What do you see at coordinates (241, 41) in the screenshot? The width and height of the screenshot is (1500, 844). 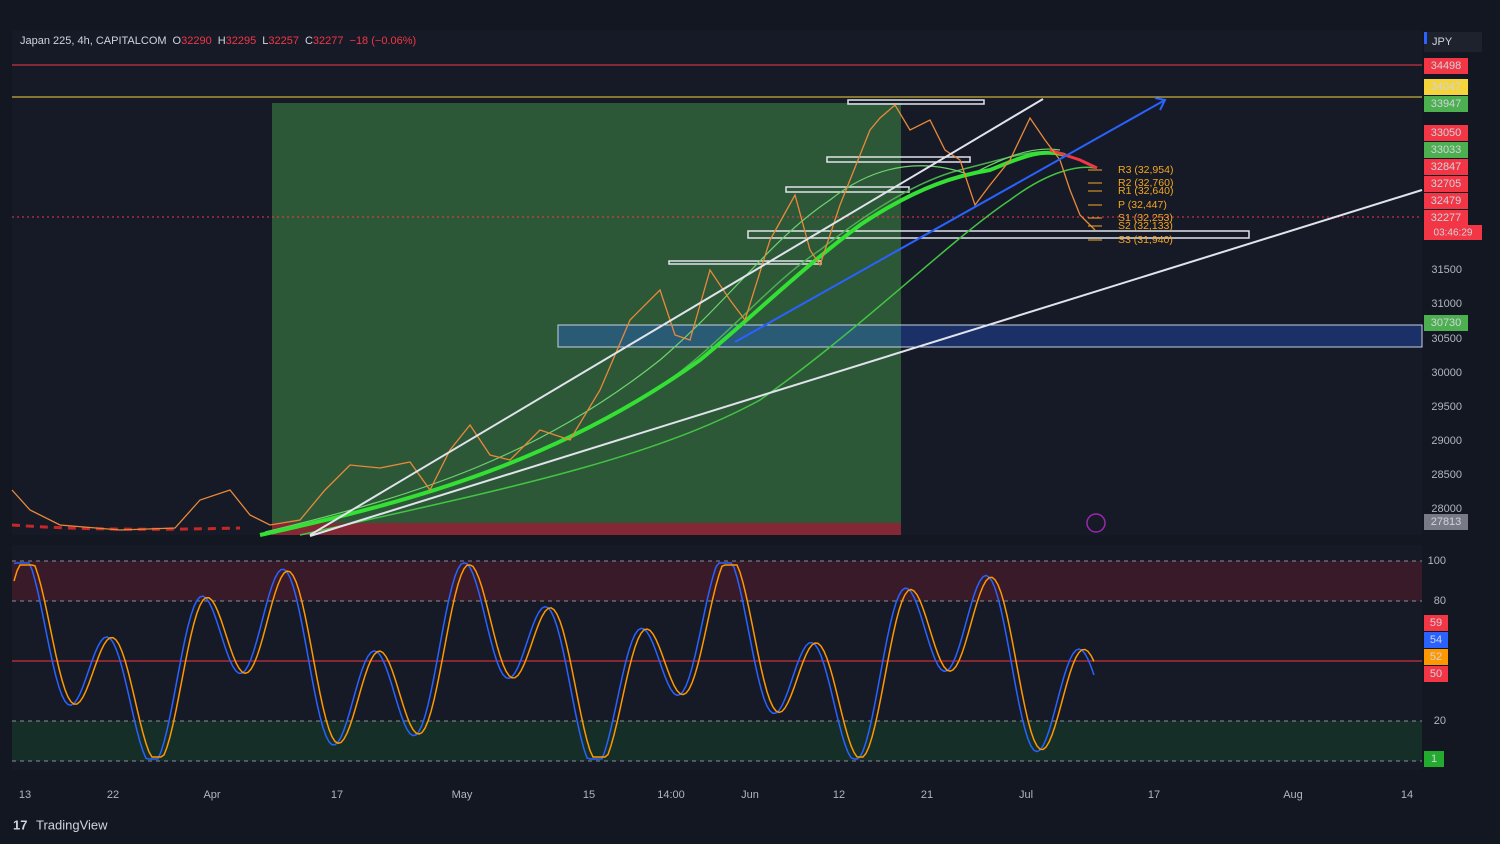 I see `ohlc-value: 32295` at bounding box center [241, 41].